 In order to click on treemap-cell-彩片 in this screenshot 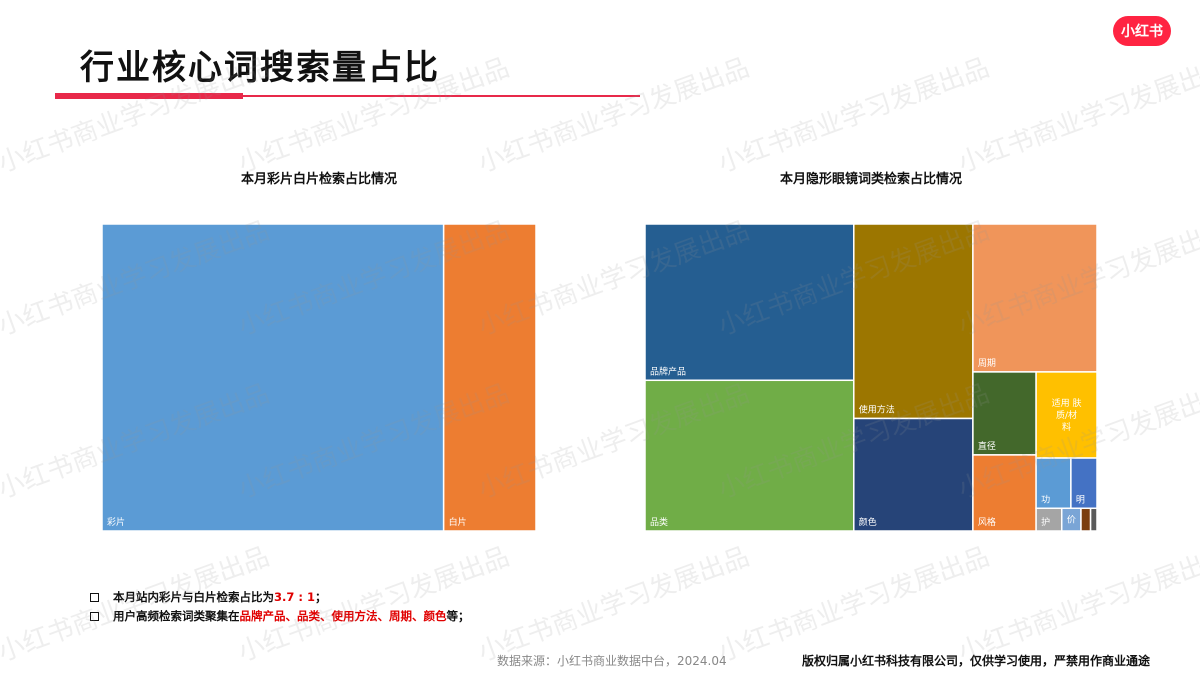, I will do `click(273, 377)`.